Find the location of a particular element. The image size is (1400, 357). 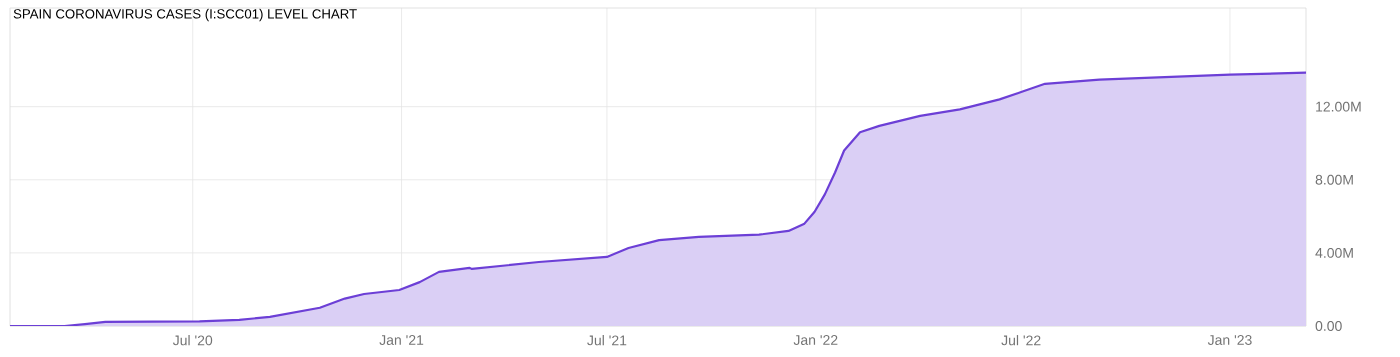

y-tick-label: 0.00 is located at coordinates (1328, 326).